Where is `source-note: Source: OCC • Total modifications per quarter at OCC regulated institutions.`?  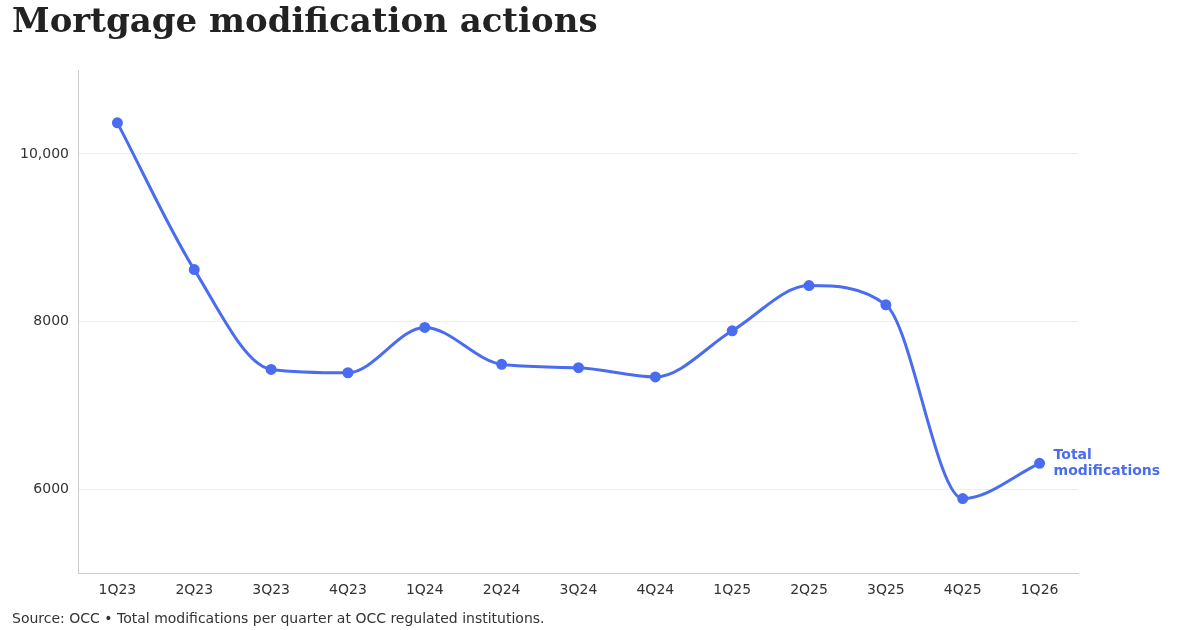
source-note: Source: OCC • Total modifications per quarter at OCC regulated institutions. is located at coordinates (278, 618).